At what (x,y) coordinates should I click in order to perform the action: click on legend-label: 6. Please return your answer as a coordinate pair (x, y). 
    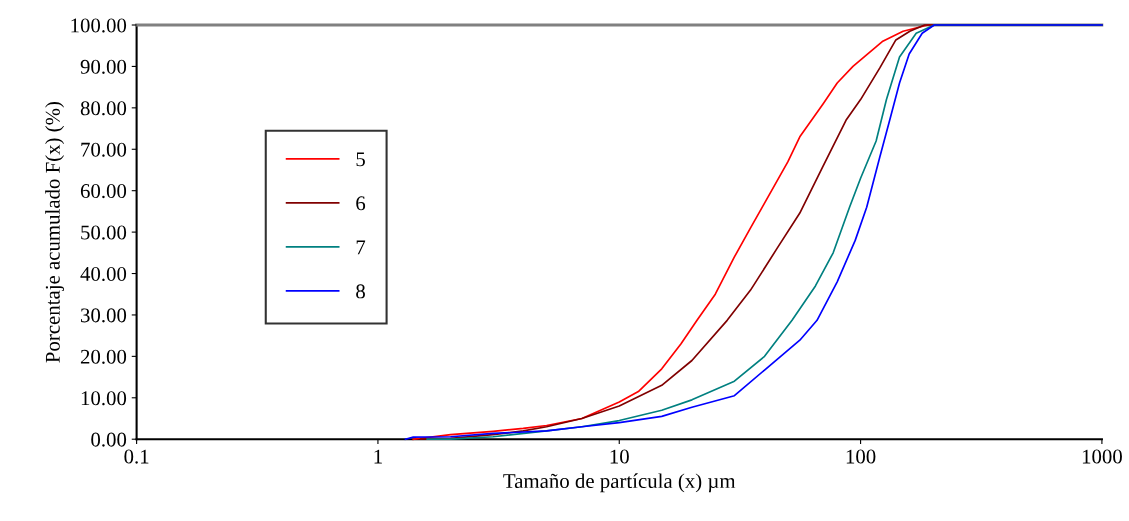
    Looking at the image, I should click on (361, 203).